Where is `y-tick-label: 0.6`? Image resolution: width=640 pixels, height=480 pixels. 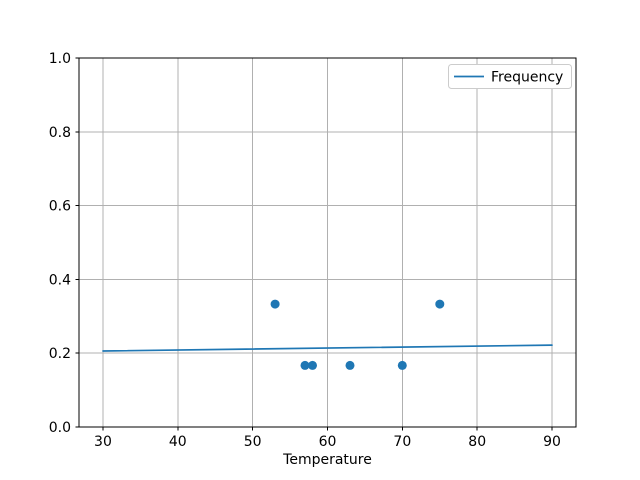
y-tick-label: 0.6 is located at coordinates (60, 207).